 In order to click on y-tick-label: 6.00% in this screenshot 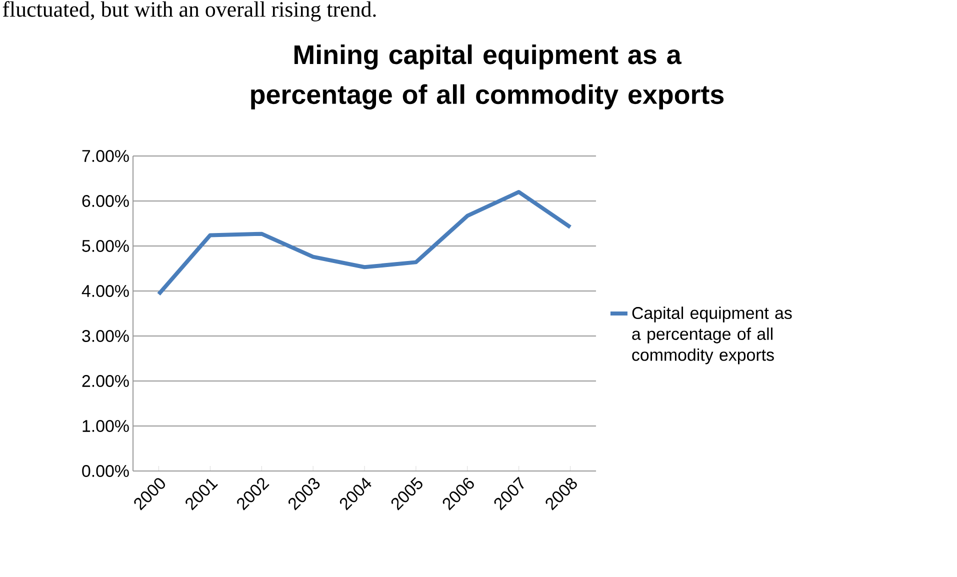, I will do `click(105, 200)`.